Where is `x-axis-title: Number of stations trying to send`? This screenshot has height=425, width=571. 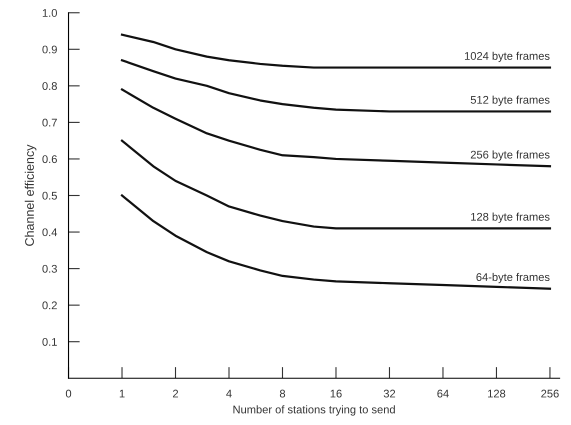 x-axis-title: Number of stations trying to send is located at coordinates (314, 410).